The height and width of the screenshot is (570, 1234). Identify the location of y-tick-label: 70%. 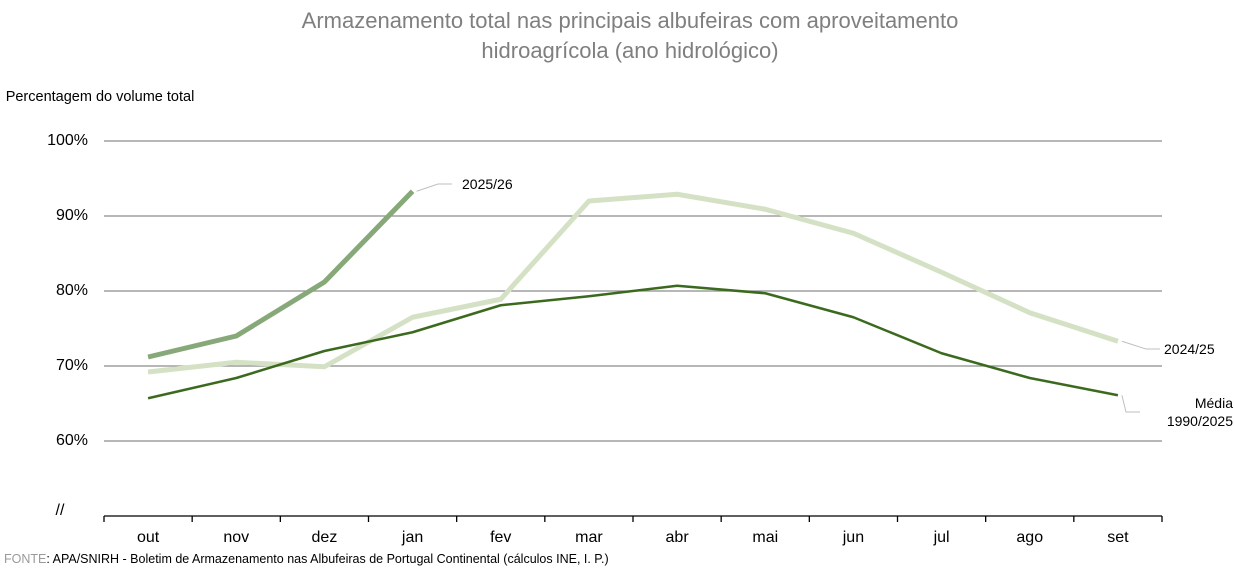
(72, 365).